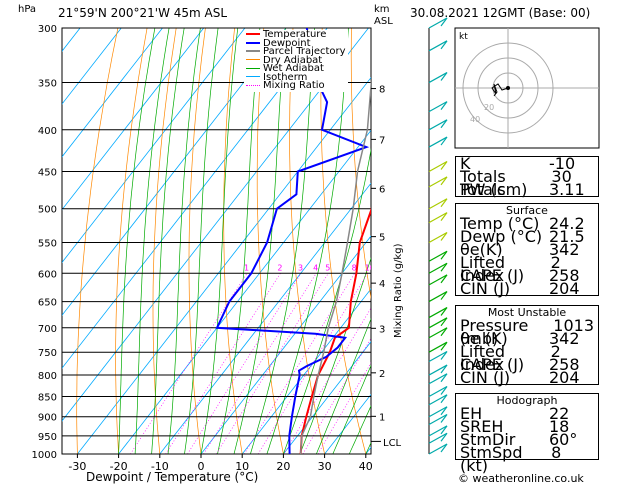  I want to click on hodograph-trace, so click(500, 90).